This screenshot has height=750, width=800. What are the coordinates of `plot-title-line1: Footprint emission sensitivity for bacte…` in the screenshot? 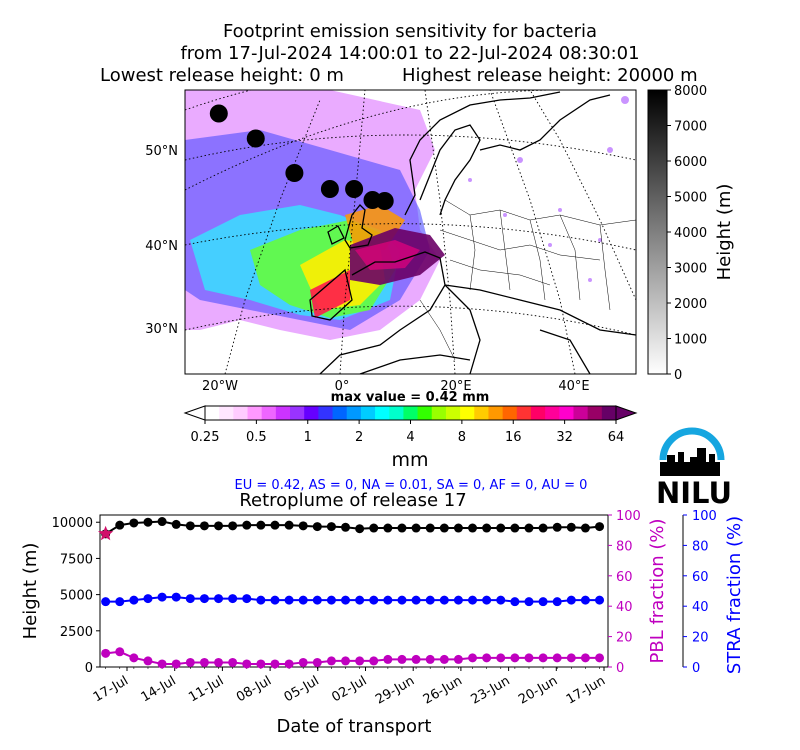 It's located at (410, 31).